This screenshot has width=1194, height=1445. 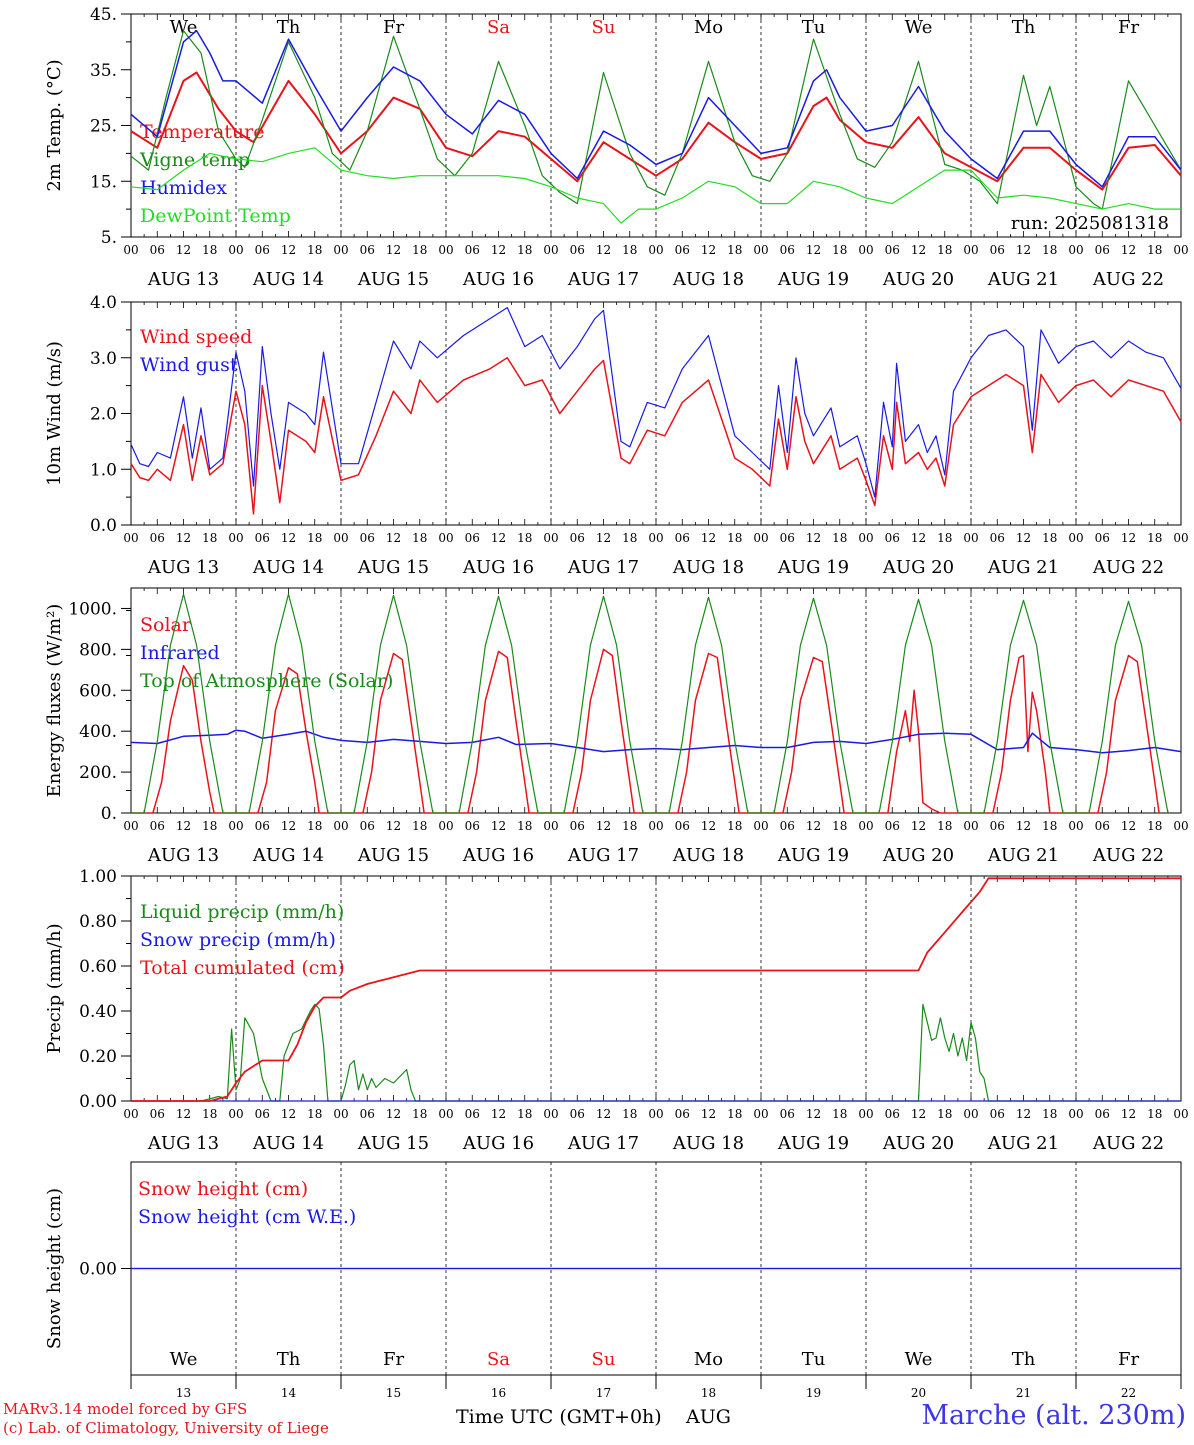 What do you see at coordinates (92, 609) in the screenshot?
I see `y-tick-label: 1000.` at bounding box center [92, 609].